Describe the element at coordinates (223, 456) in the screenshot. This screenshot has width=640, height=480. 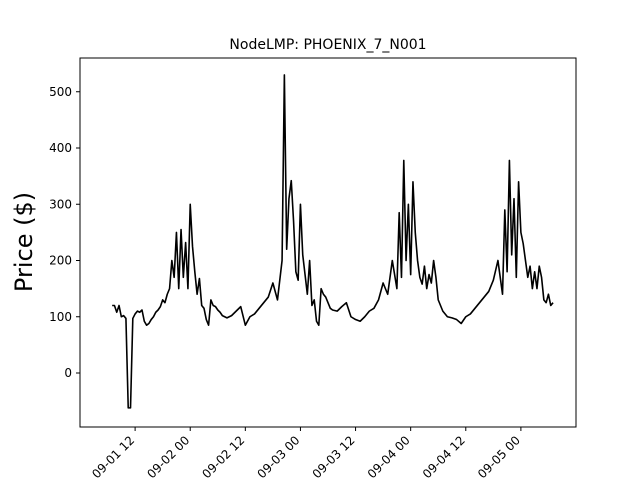
I see `x-tick-label: 09-02 12` at that location.